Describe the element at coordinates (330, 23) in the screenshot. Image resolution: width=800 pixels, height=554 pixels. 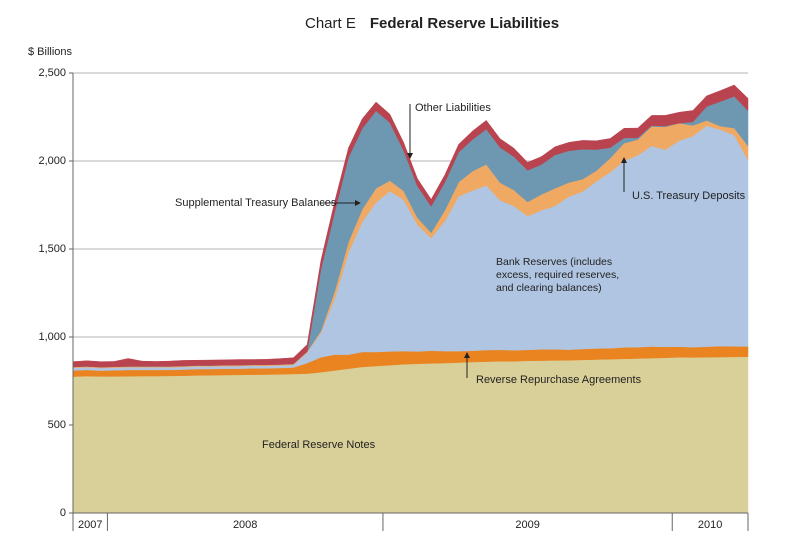
I see `title-prefix: Chart E` at that location.